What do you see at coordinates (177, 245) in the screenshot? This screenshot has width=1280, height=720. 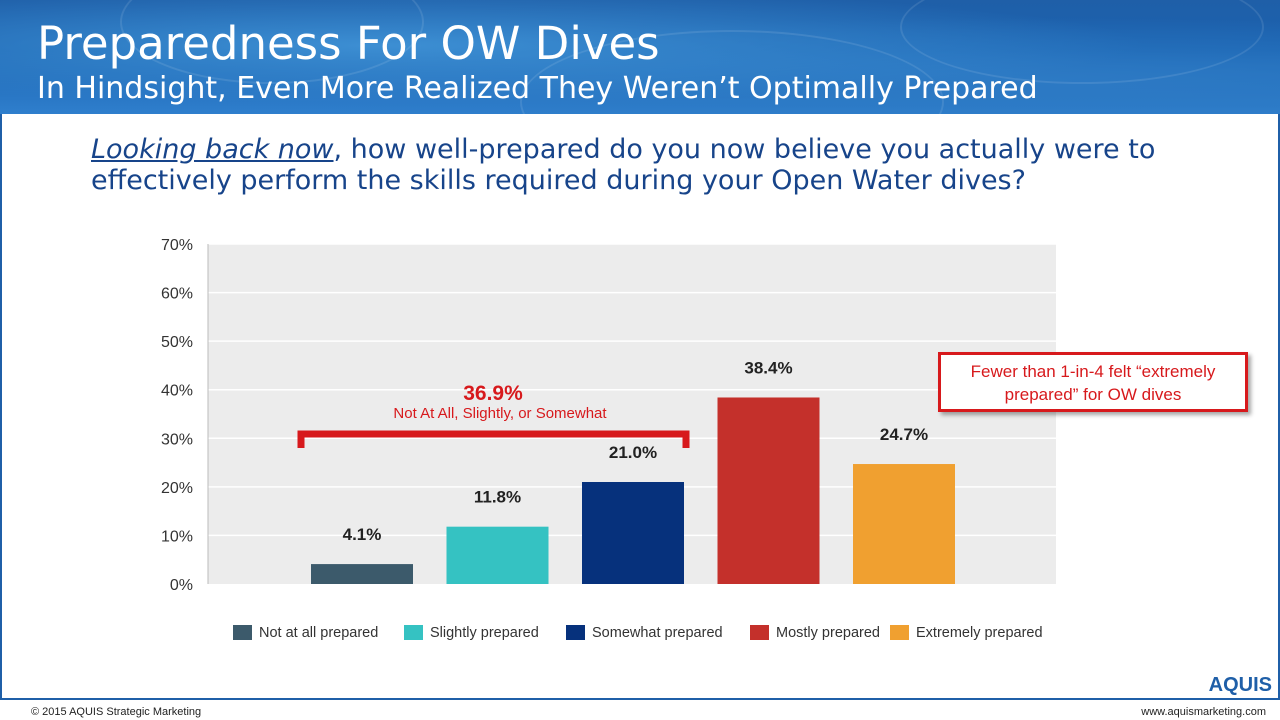 I see `y-tick-label: 70%` at bounding box center [177, 245].